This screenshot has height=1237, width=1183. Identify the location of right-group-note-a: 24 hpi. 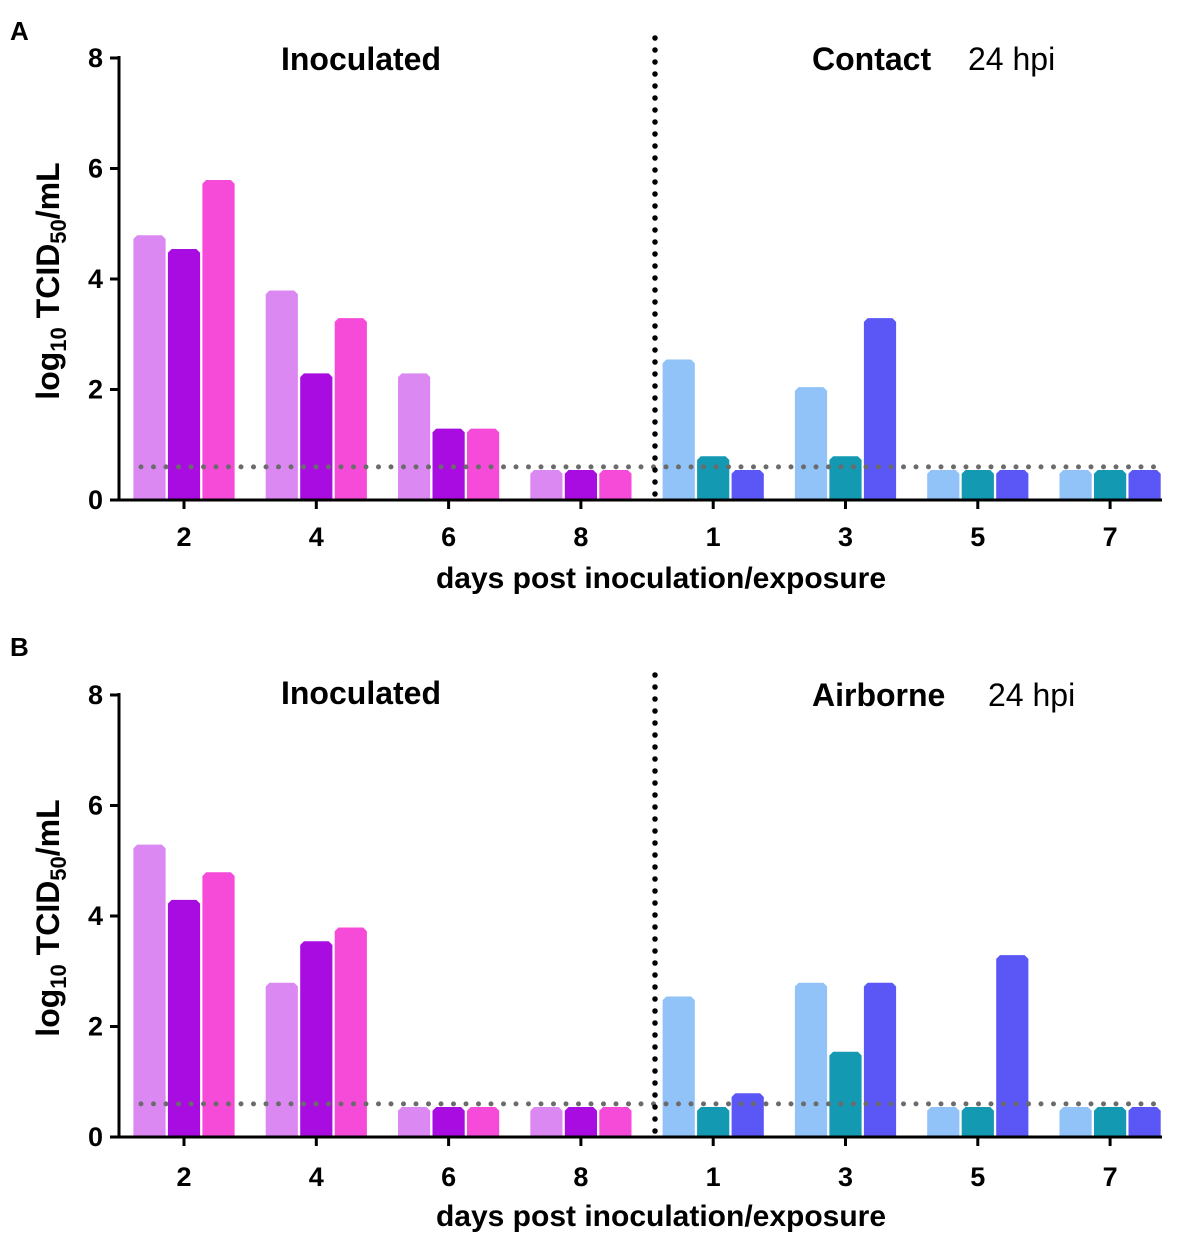
(1011, 59).